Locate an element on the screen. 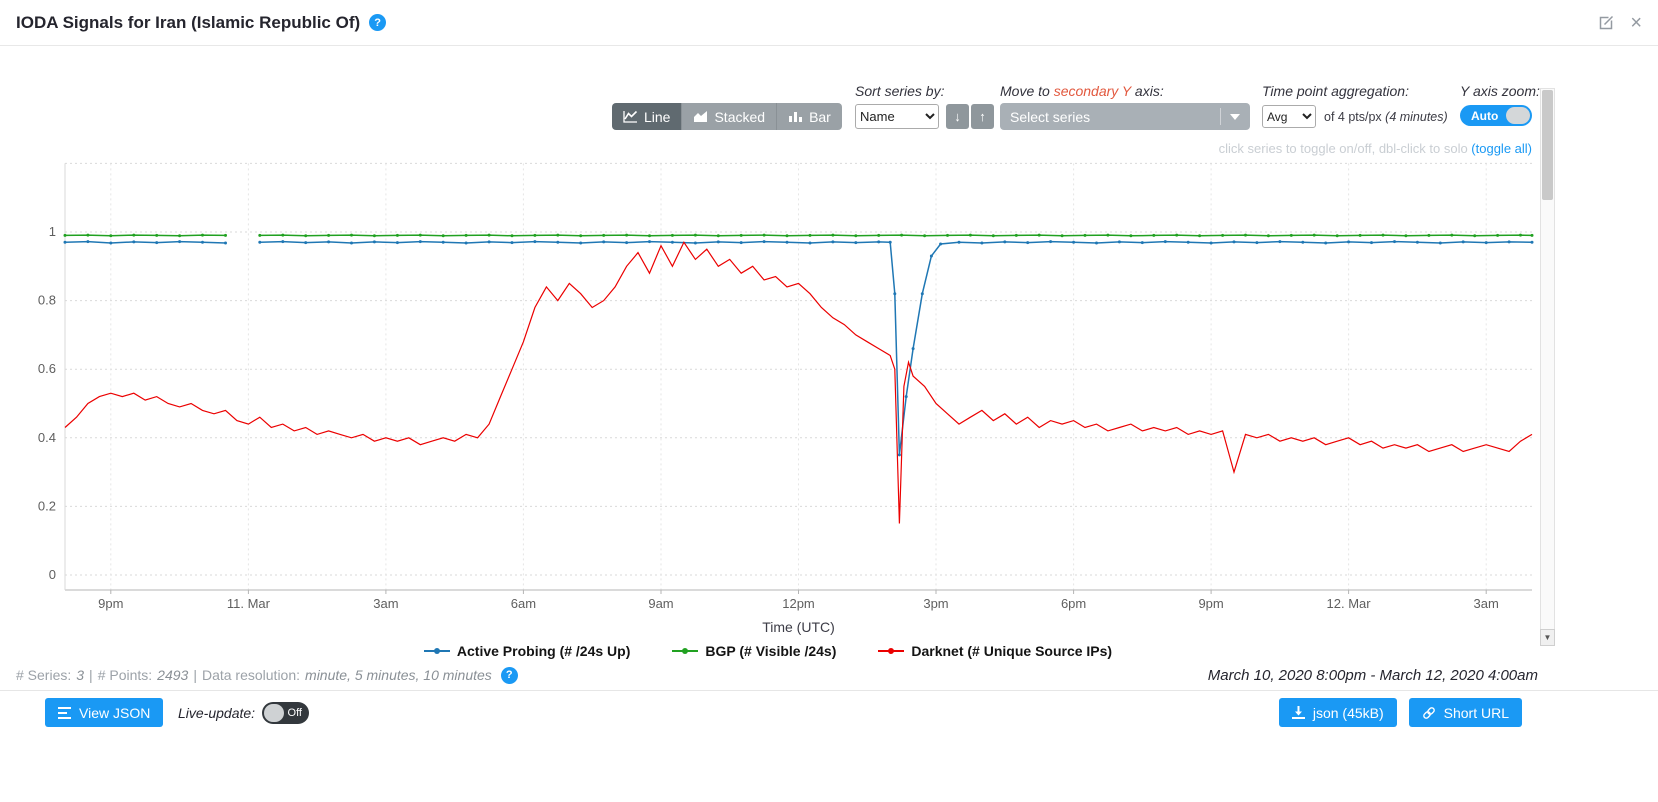  aggregation-select: Avg is located at coordinates (1289, 116).